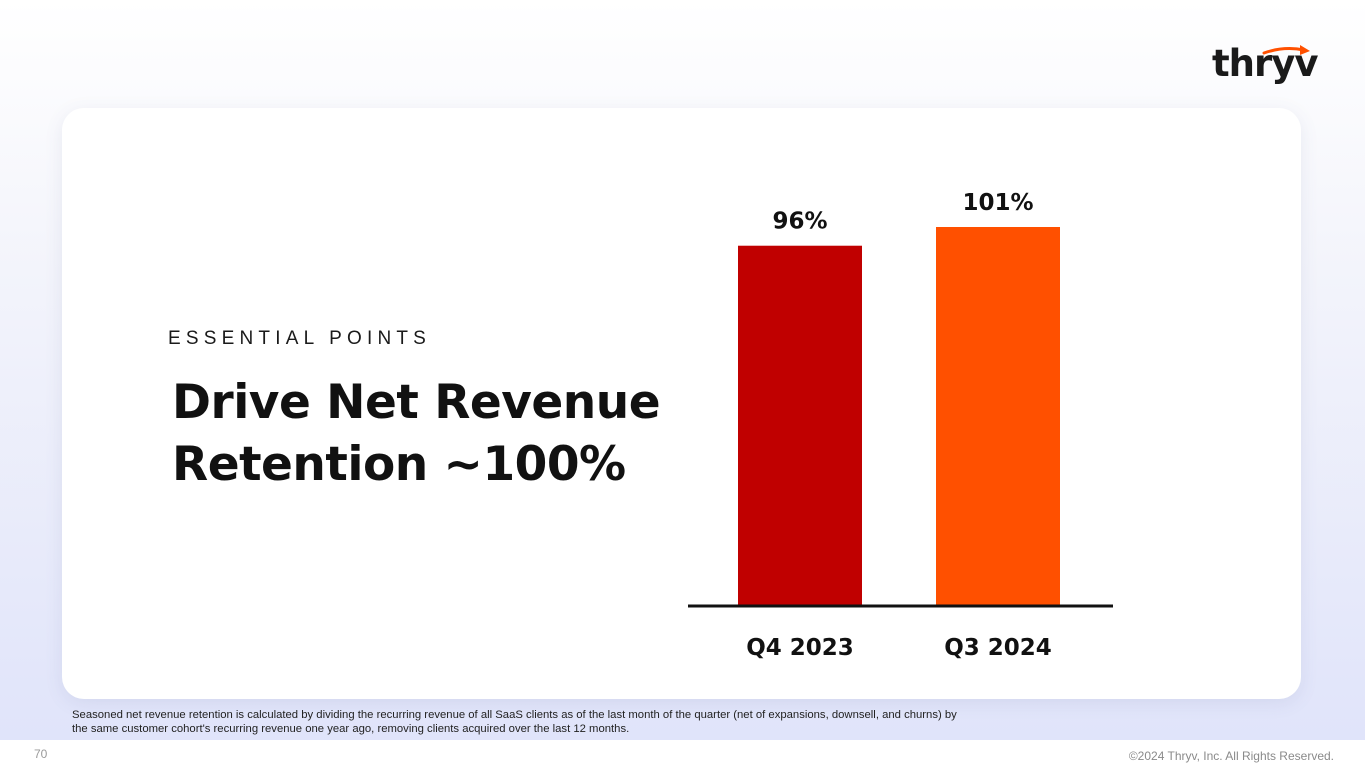  What do you see at coordinates (399, 464) in the screenshot?
I see `headline-line-2: Retention ~100%` at bounding box center [399, 464].